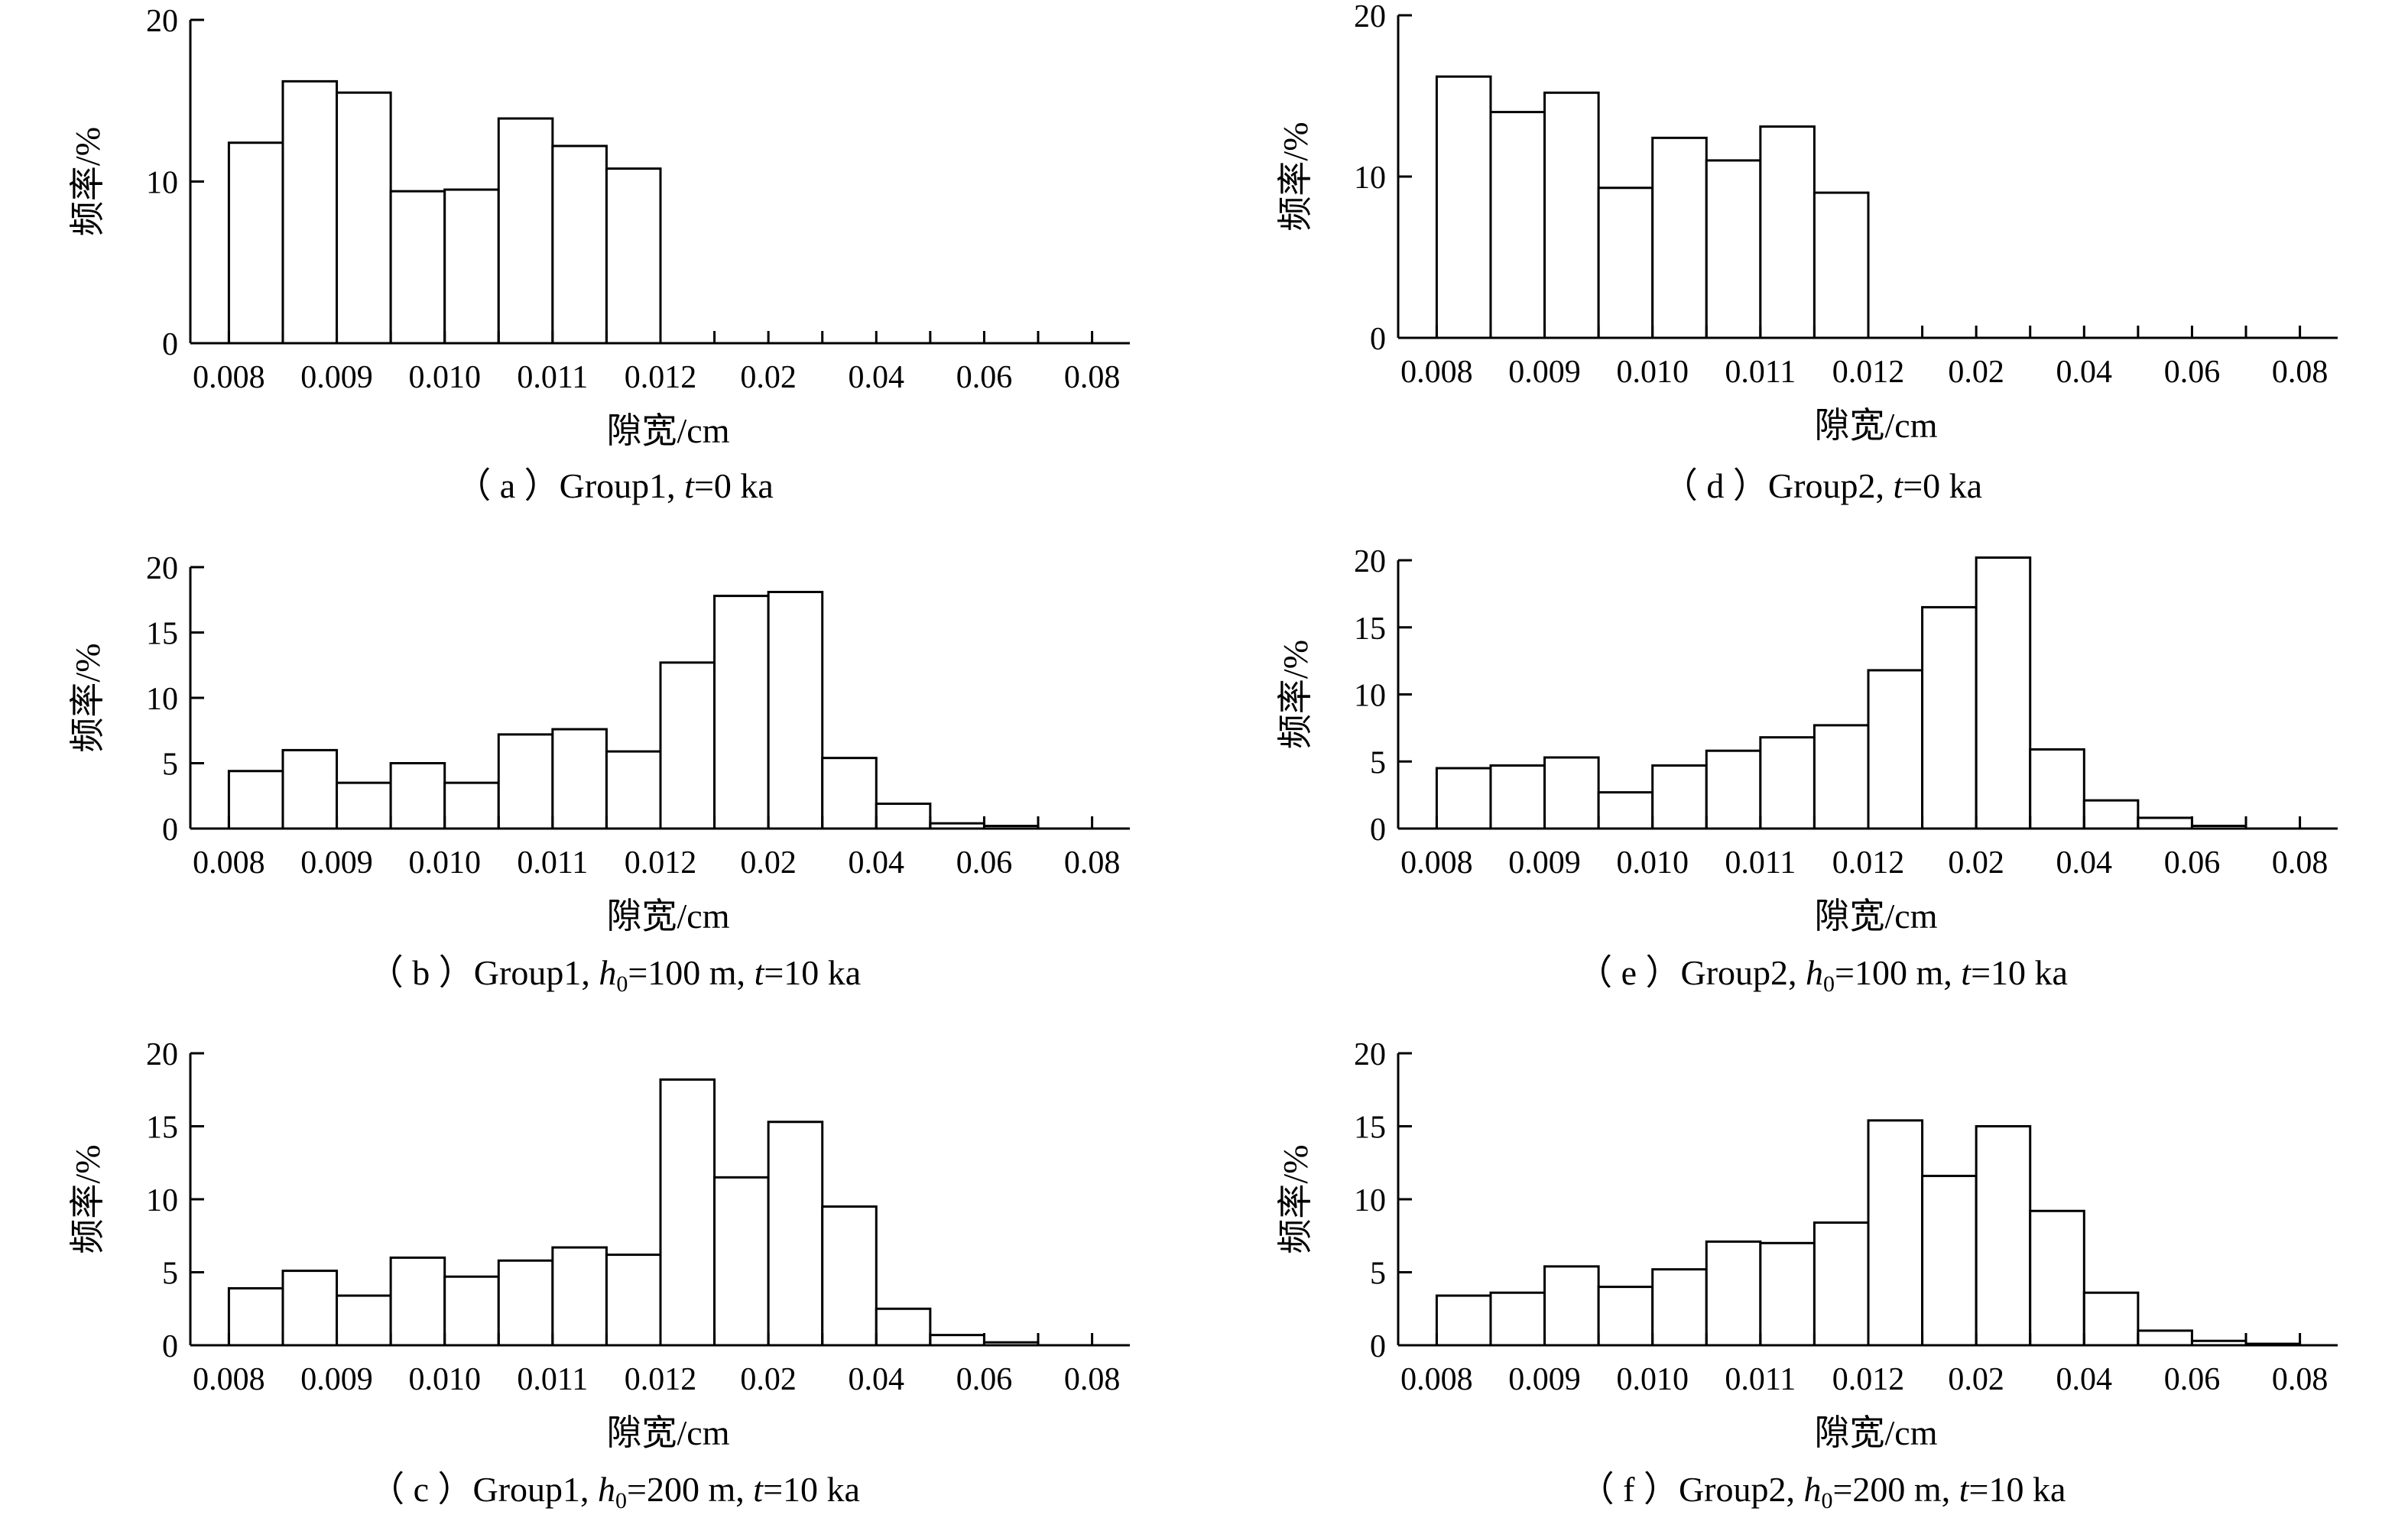  Describe the element at coordinates (1823, 975) in the screenshot. I see `panel-caption: （ e ）Group2, h0=100 m, t=10 ka` at that location.